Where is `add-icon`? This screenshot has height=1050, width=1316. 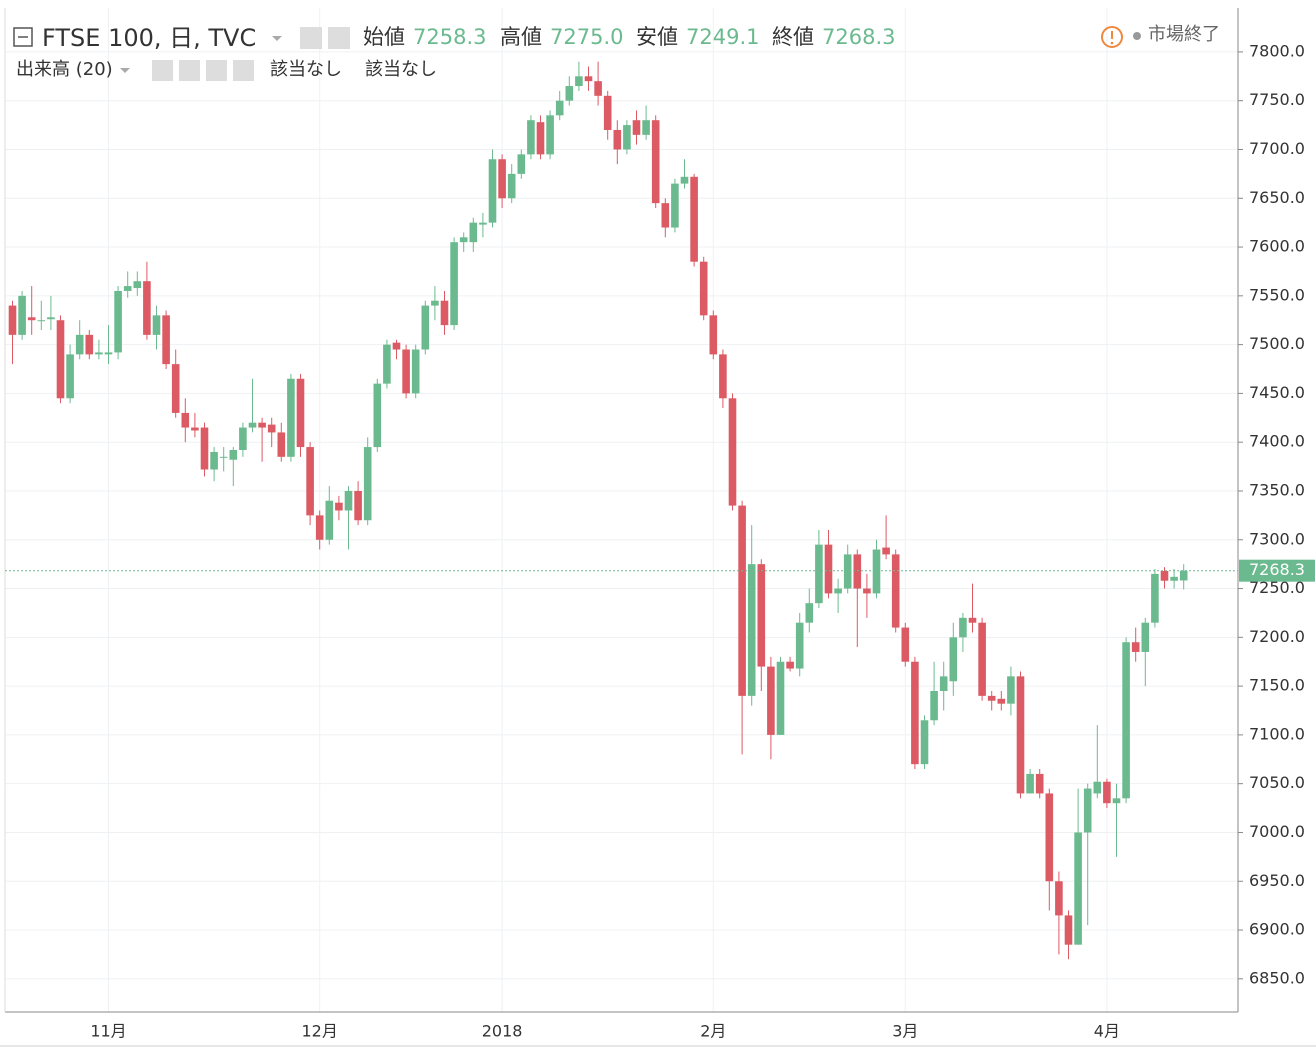
add-icon is located at coordinates (216, 70).